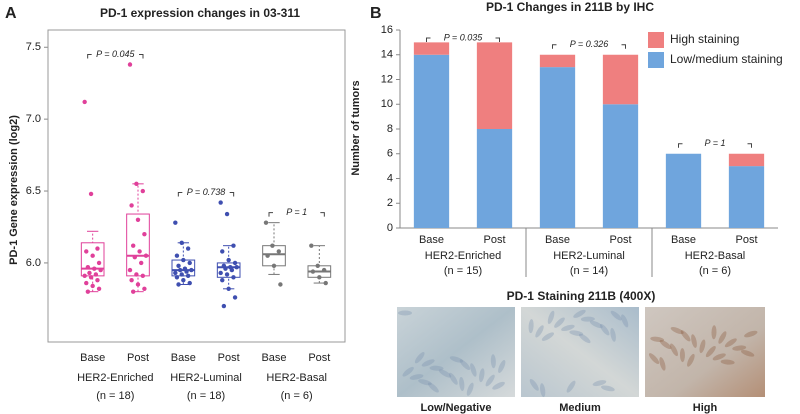 The height and width of the screenshot is (414, 800). I want to click on box, so click(138, 245).